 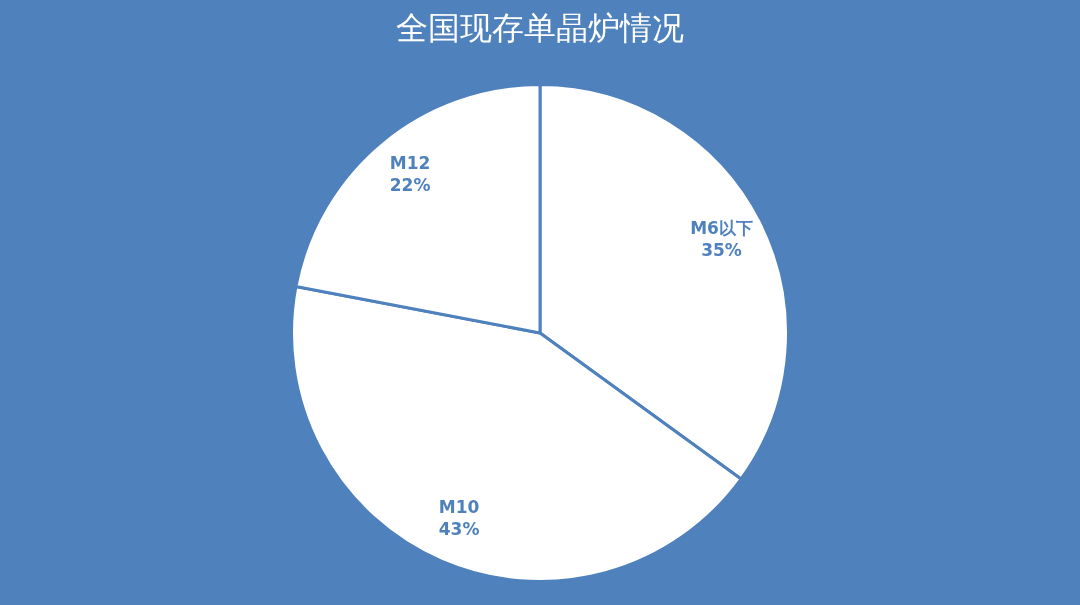 What do you see at coordinates (410, 163) in the screenshot?
I see `slice-label: M12` at bounding box center [410, 163].